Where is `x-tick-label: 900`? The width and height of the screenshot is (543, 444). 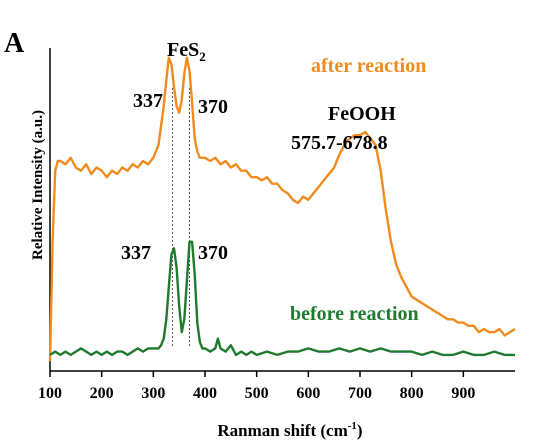 x-tick-label: 900 is located at coordinates (463, 393).